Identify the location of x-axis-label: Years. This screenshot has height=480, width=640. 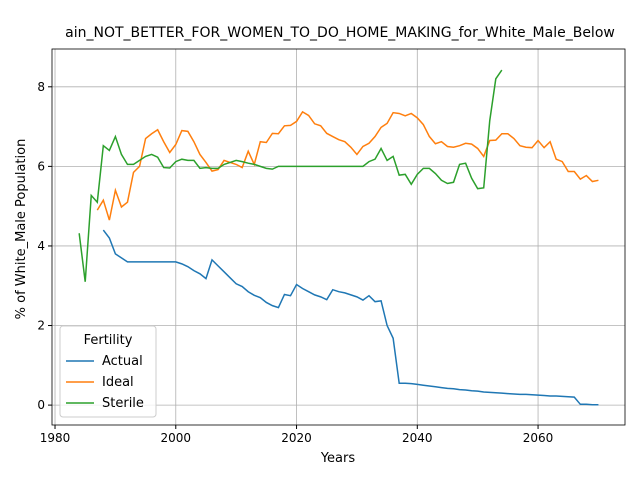
(338, 458).